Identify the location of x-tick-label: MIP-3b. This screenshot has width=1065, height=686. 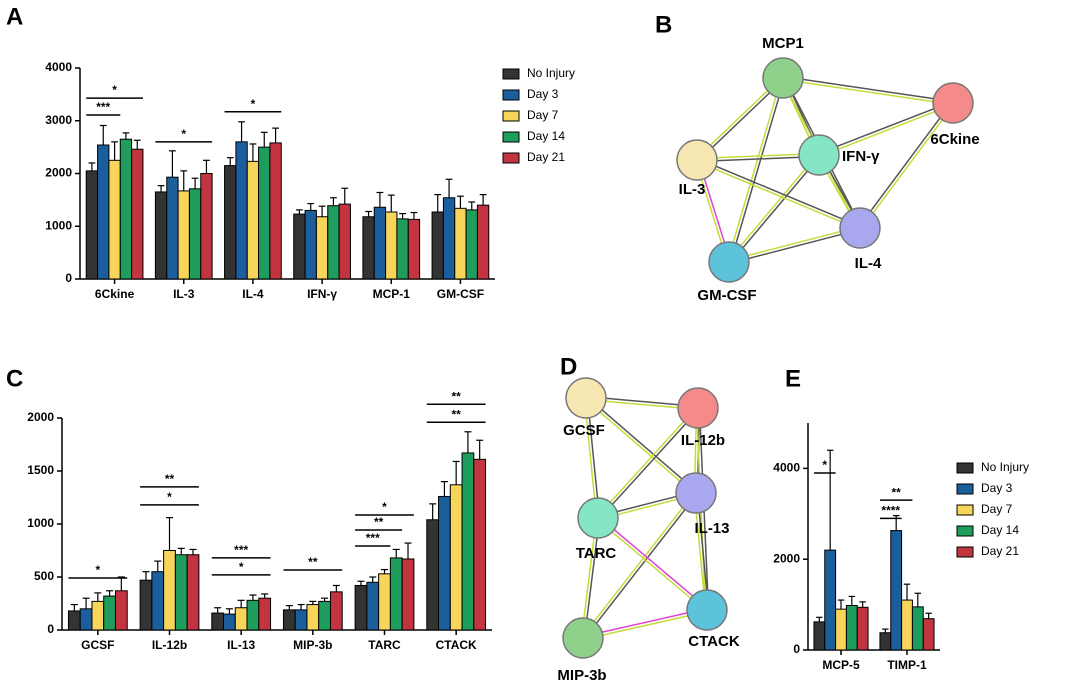
(312, 645).